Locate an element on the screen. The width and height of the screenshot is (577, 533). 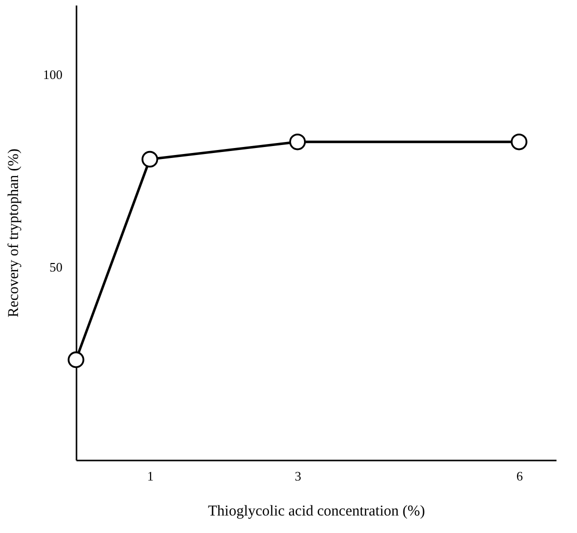
x-tick-label: 6 is located at coordinates (520, 476).